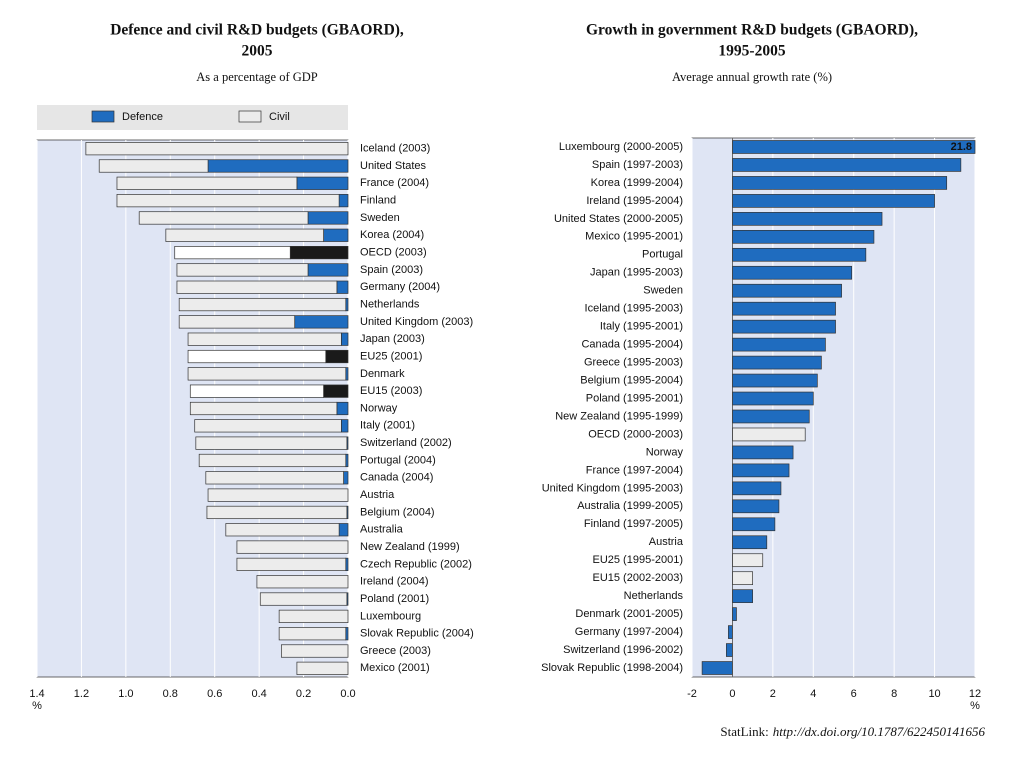 Image resolution: width=1024 pixels, height=773 pixels. Describe the element at coordinates (744, 731) in the screenshot. I see `statlink-label: StatLink:` at that location.